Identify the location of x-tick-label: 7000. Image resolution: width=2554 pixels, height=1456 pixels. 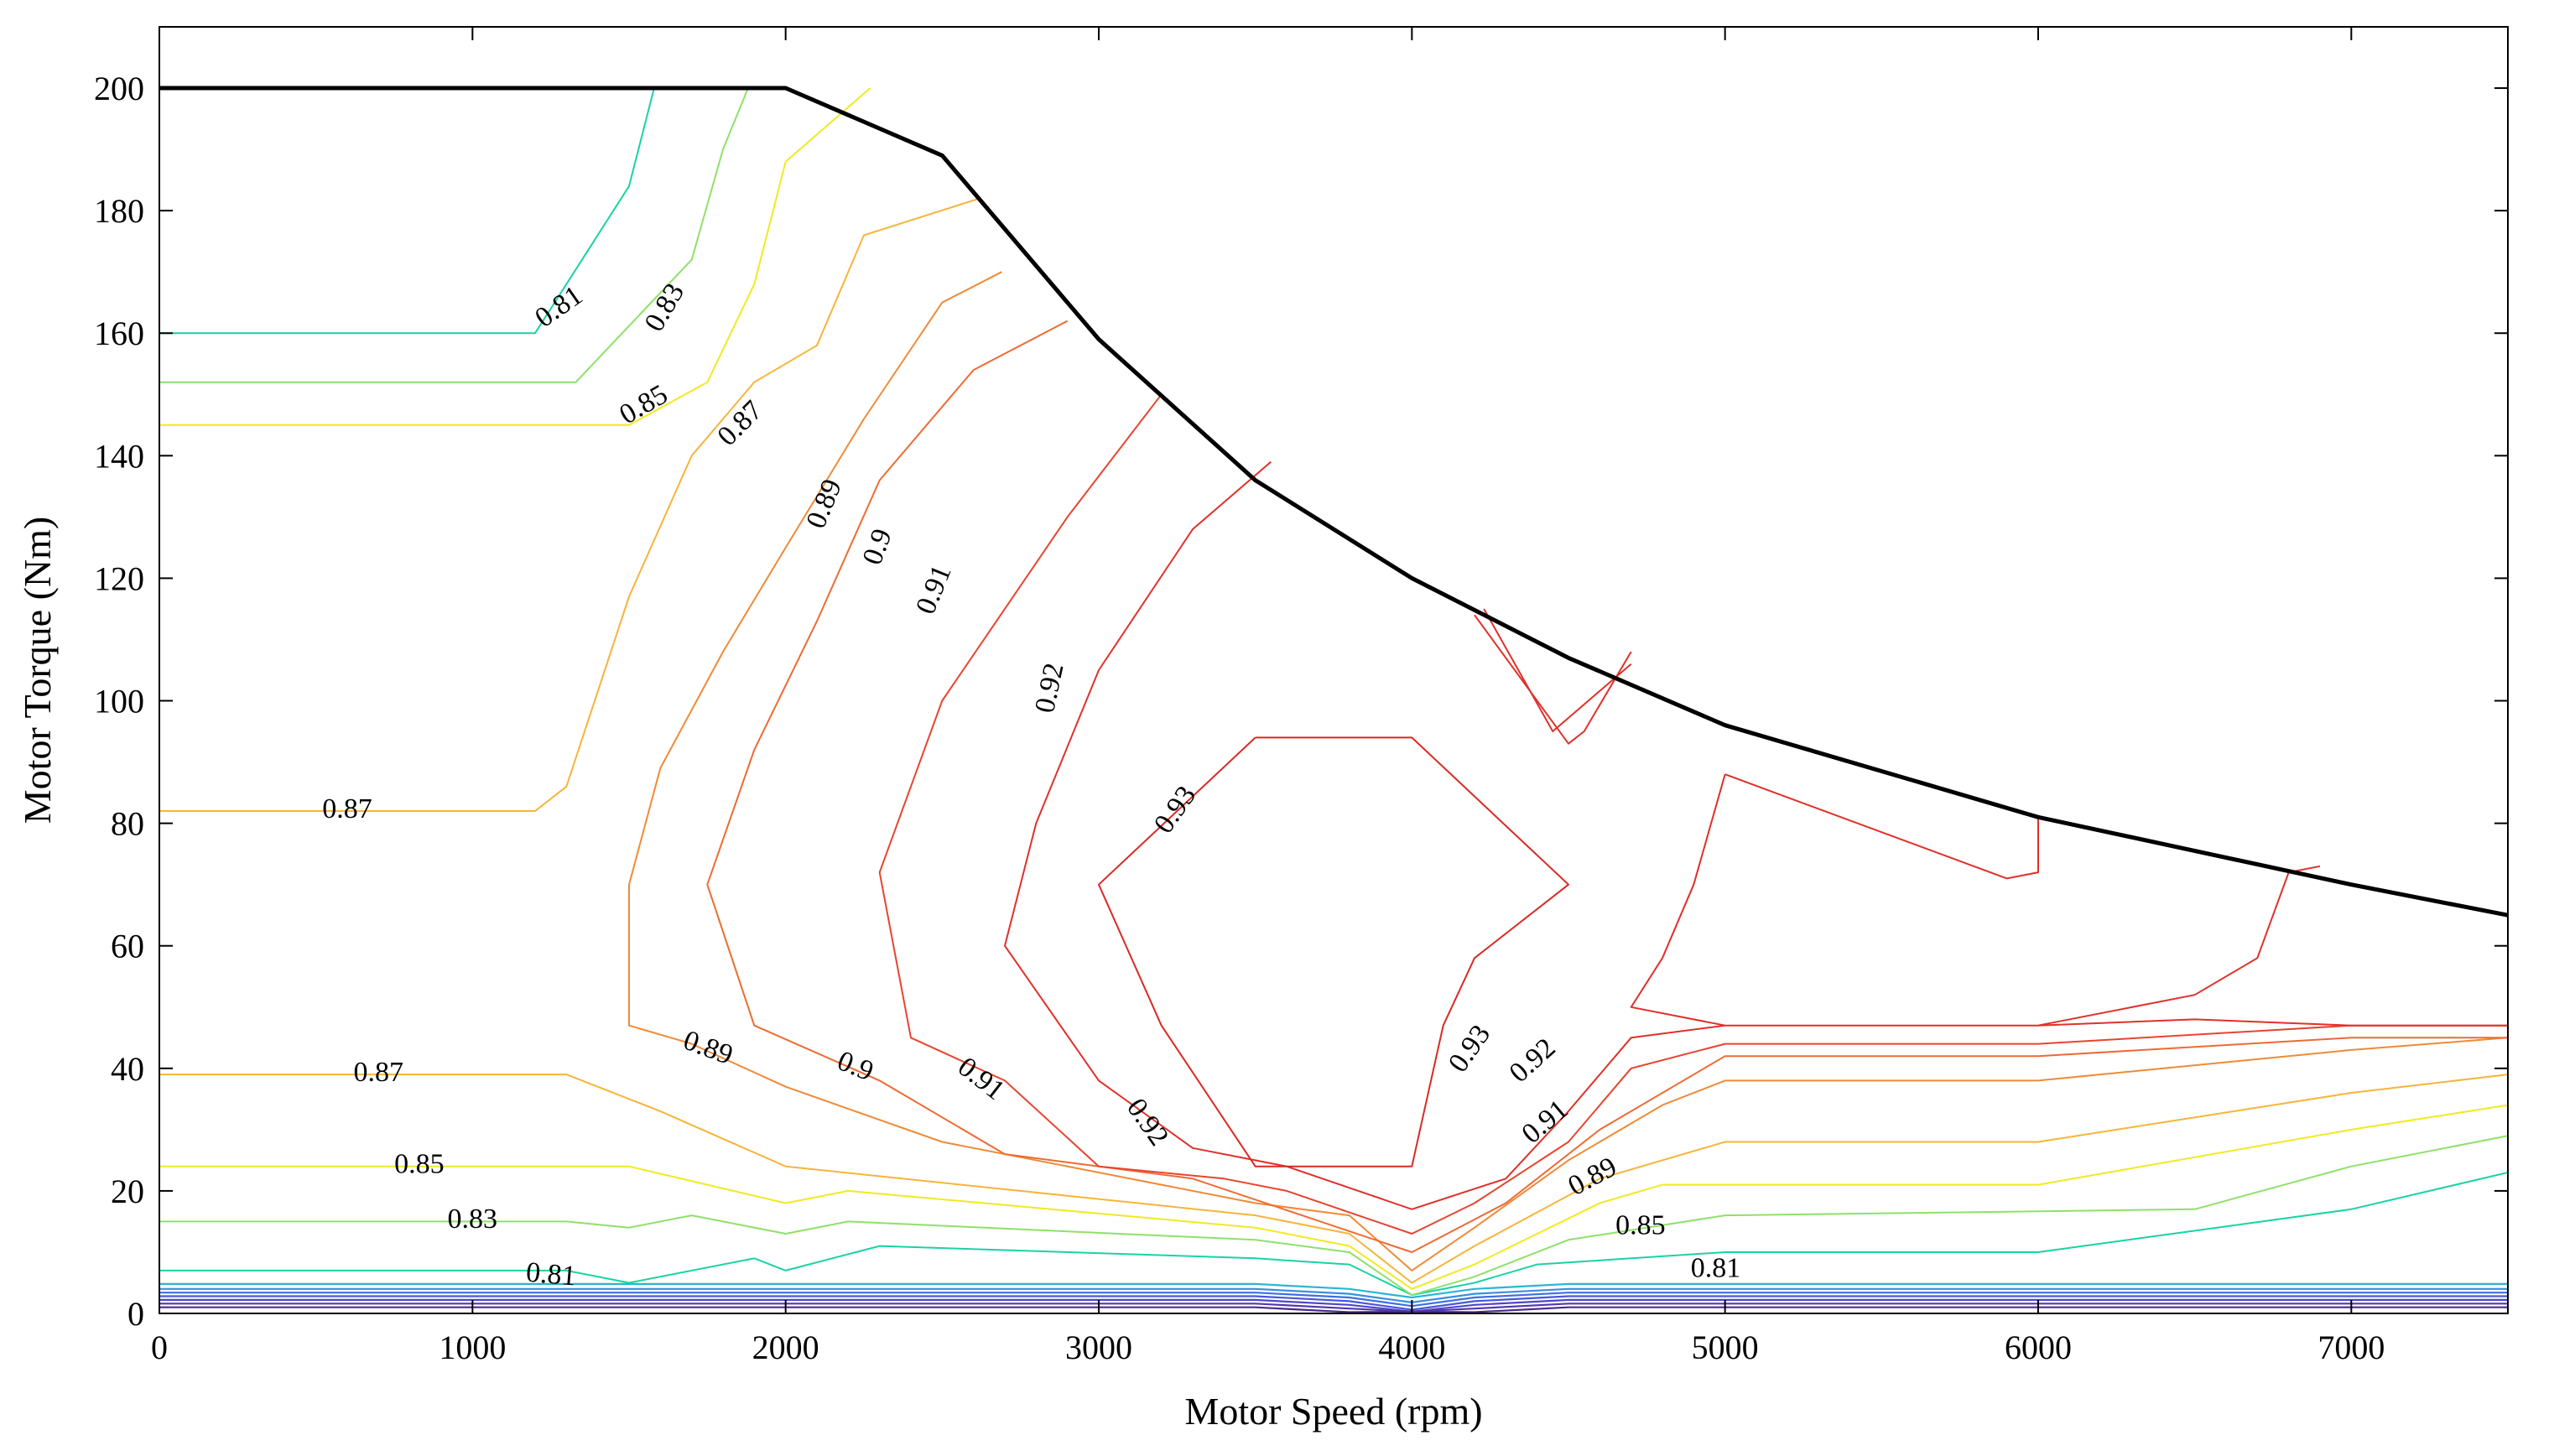
(2351, 1348).